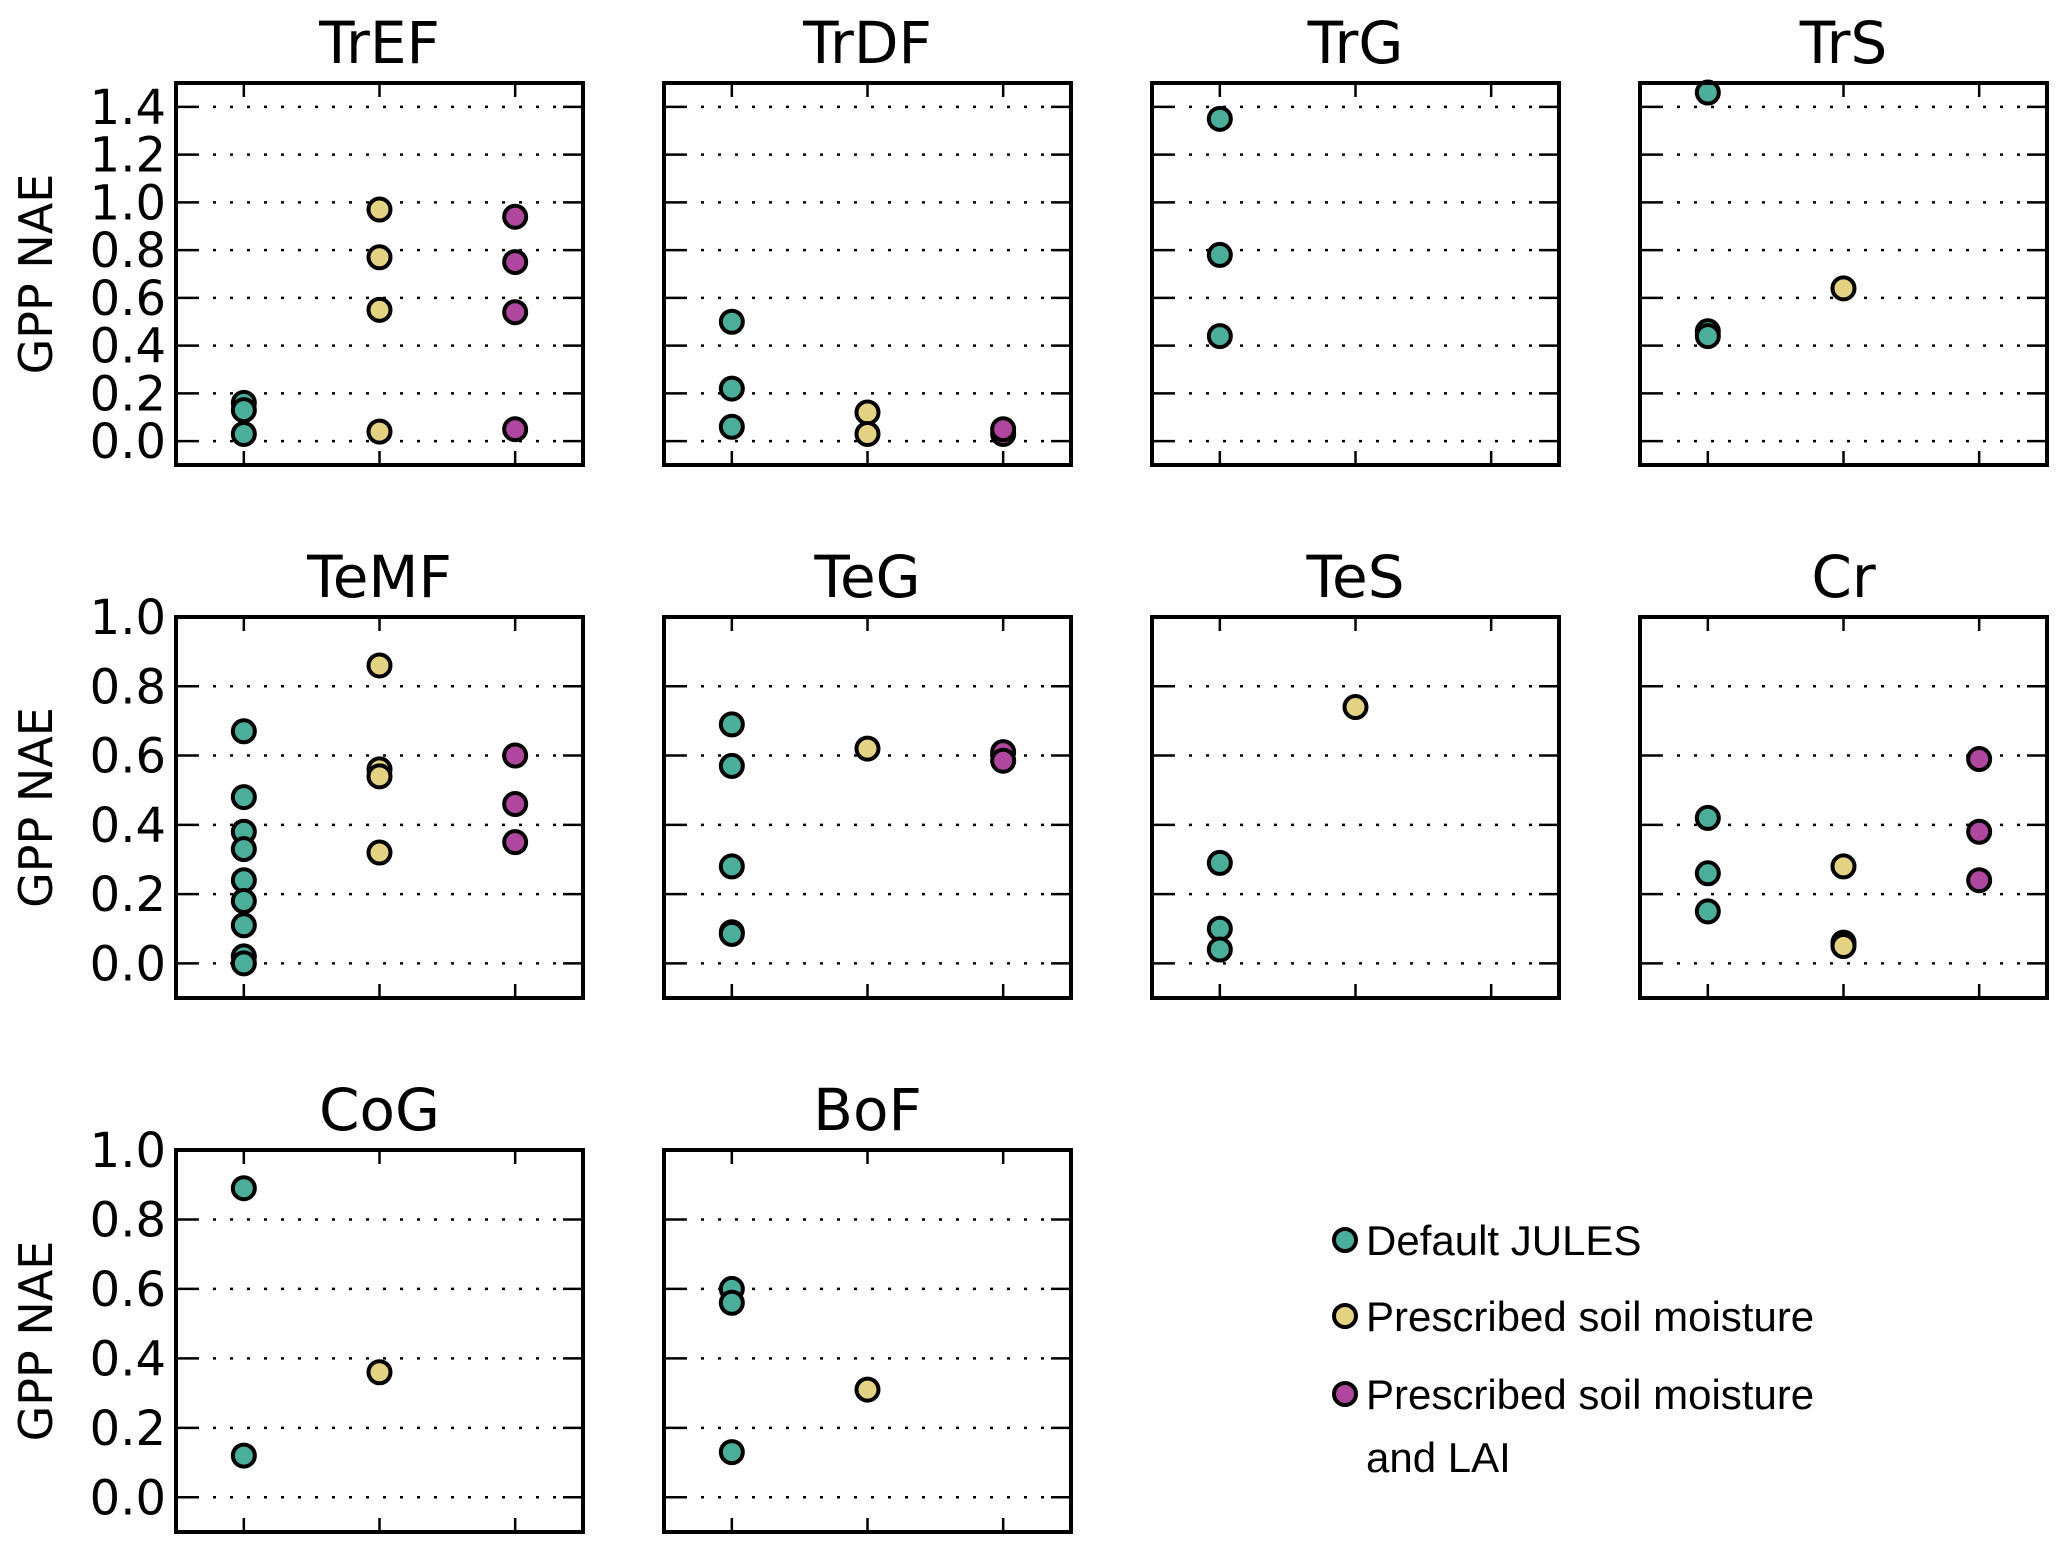  What do you see at coordinates (379, 43) in the screenshot?
I see `panel-title: TrEF` at bounding box center [379, 43].